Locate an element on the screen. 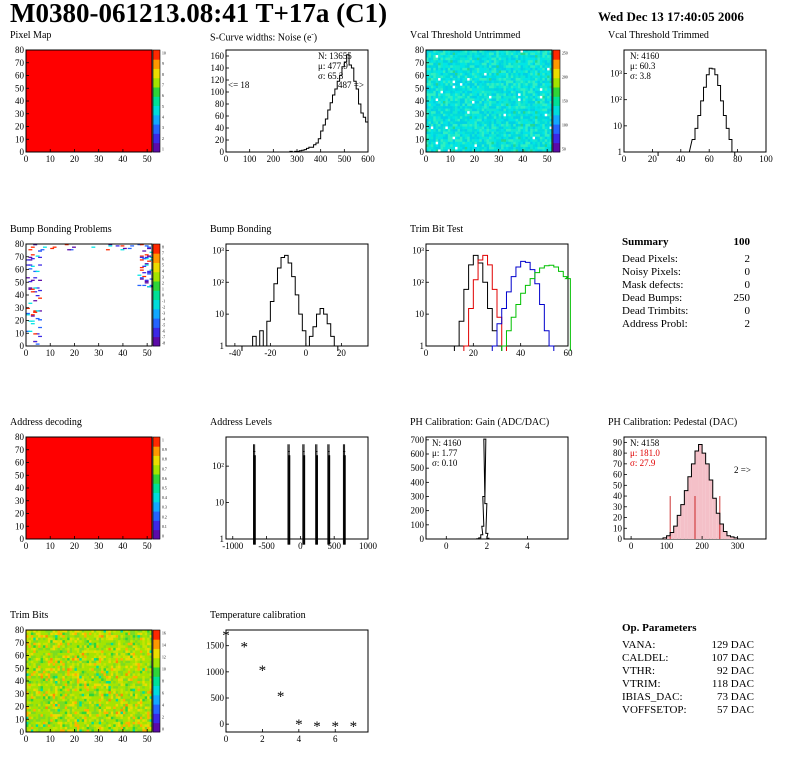  palette-tick-label: 10 is located at coordinates (164, 670).